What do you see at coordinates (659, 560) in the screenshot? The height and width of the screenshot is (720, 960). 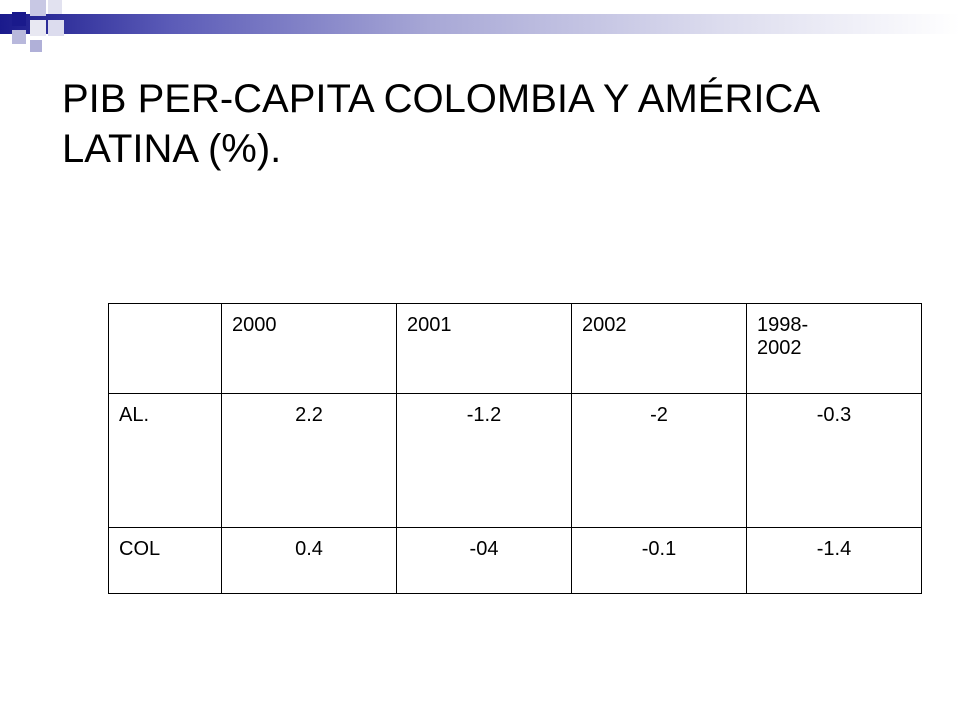 I see `cell-col-2002: -0.1` at bounding box center [659, 560].